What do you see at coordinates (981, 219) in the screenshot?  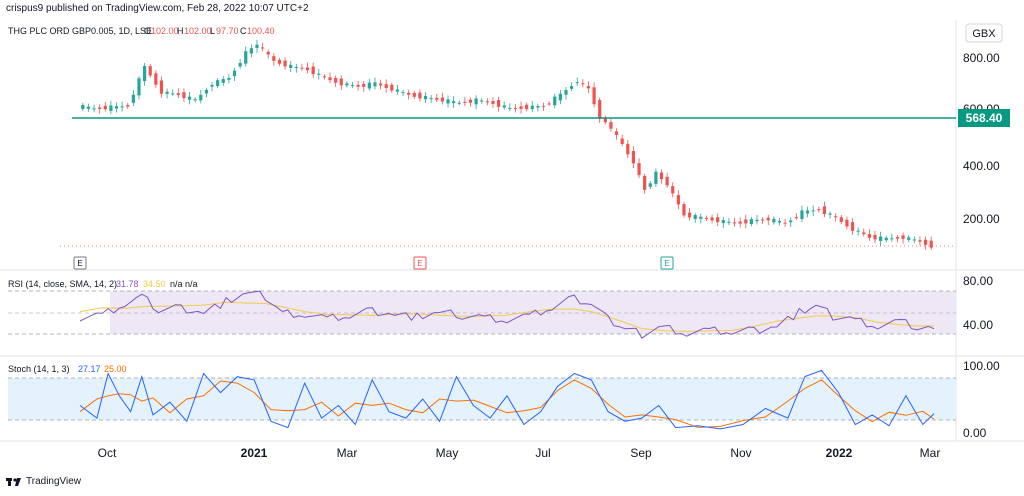 I see `price-tick-label: 200.00` at bounding box center [981, 219].